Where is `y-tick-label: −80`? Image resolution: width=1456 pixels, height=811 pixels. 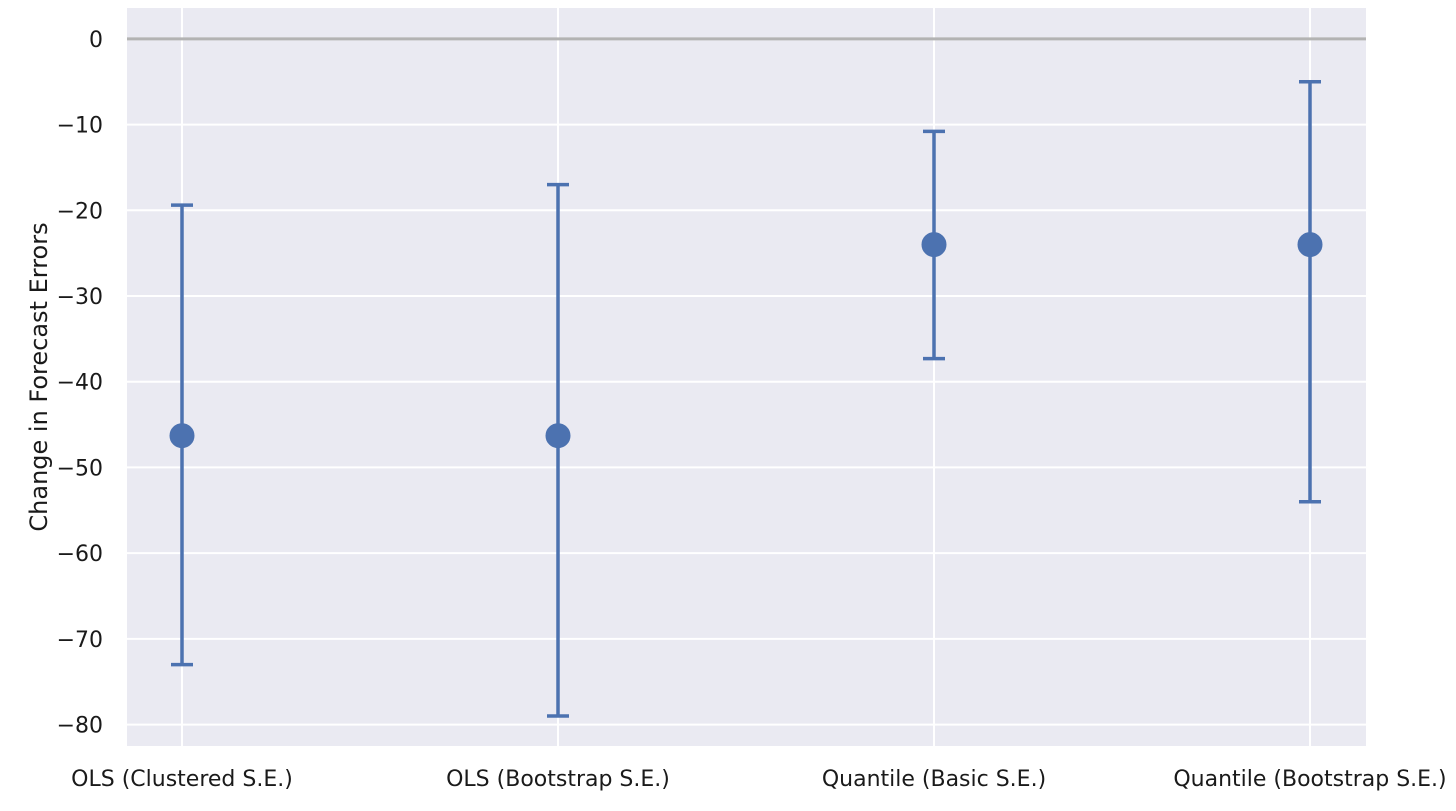 y-tick-label: −80 is located at coordinates (80, 726).